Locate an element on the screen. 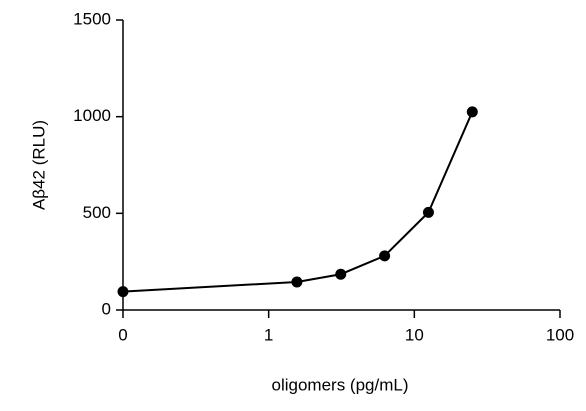 The image size is (586, 411). y-tick-label: 1500 is located at coordinates (92, 18).